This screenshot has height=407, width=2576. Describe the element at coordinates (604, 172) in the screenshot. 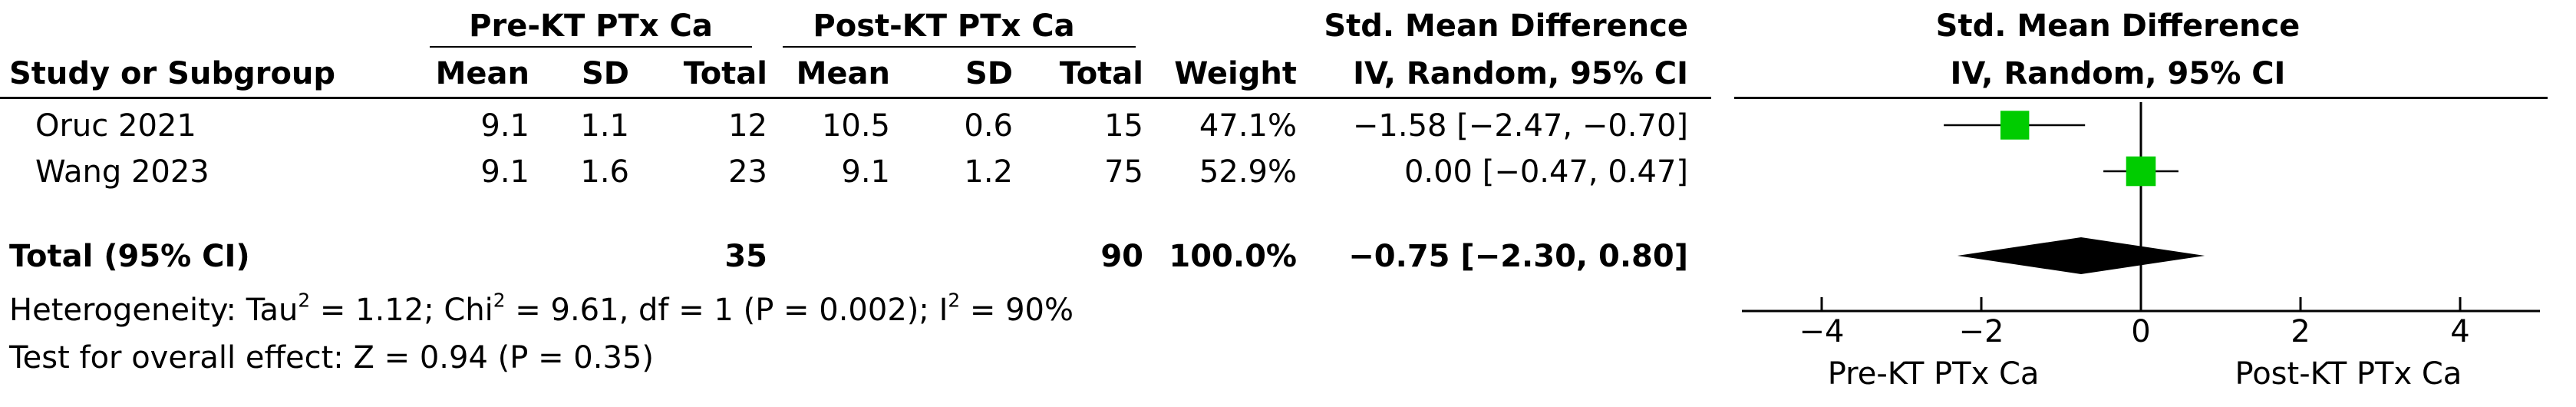

I see `pre-sd: 1.6` at that location.